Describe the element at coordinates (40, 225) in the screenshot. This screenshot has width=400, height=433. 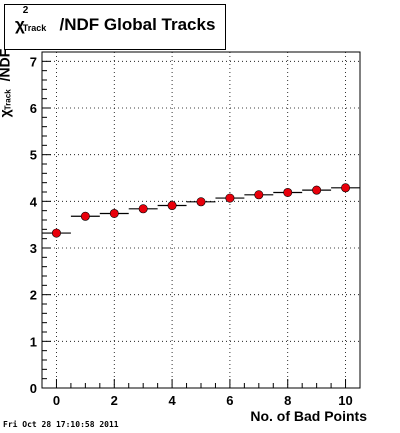
I see `y-axis: 0 1 2 3 4 5 6 7` at that location.